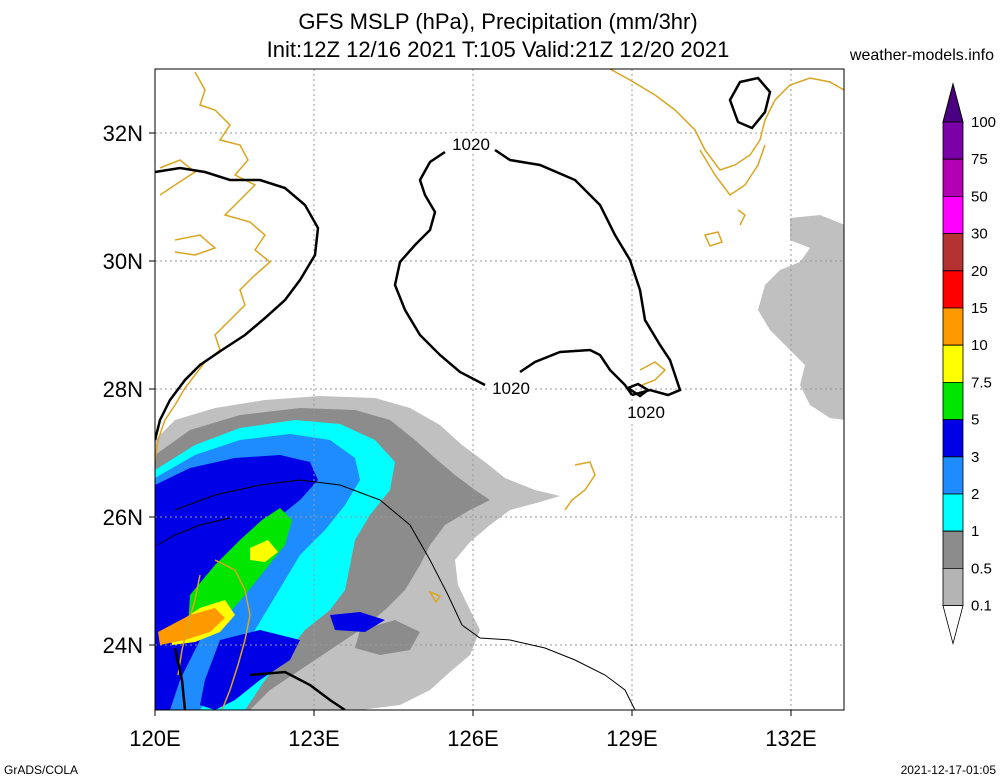  Describe the element at coordinates (313, 738) in the screenshot. I see `x-tick-123E: 123E` at that location.